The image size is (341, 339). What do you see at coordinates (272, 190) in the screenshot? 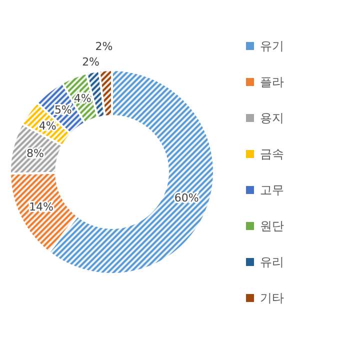
I see `legend-label: 고무` at bounding box center [272, 190].